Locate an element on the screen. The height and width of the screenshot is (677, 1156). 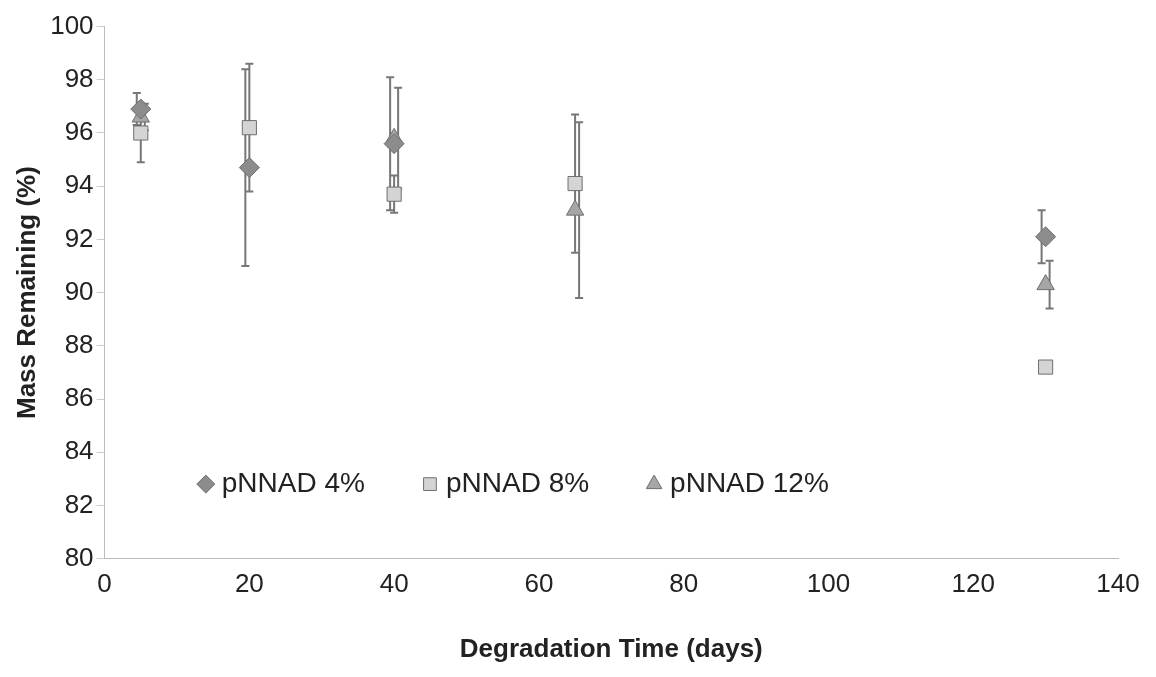
y-axis-title: Mass Remaining (%) is located at coordinates (25, 293).